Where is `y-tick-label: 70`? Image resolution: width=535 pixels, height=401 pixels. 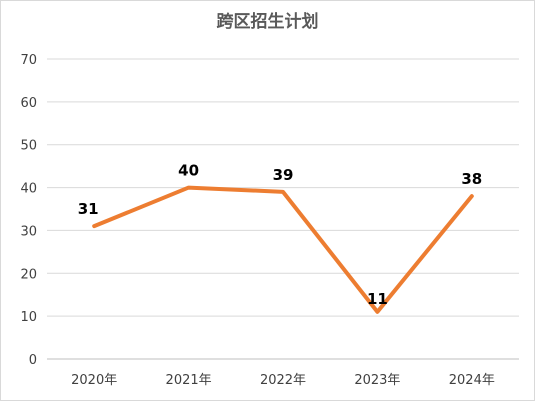 y-tick-label: 70 is located at coordinates (28, 60).